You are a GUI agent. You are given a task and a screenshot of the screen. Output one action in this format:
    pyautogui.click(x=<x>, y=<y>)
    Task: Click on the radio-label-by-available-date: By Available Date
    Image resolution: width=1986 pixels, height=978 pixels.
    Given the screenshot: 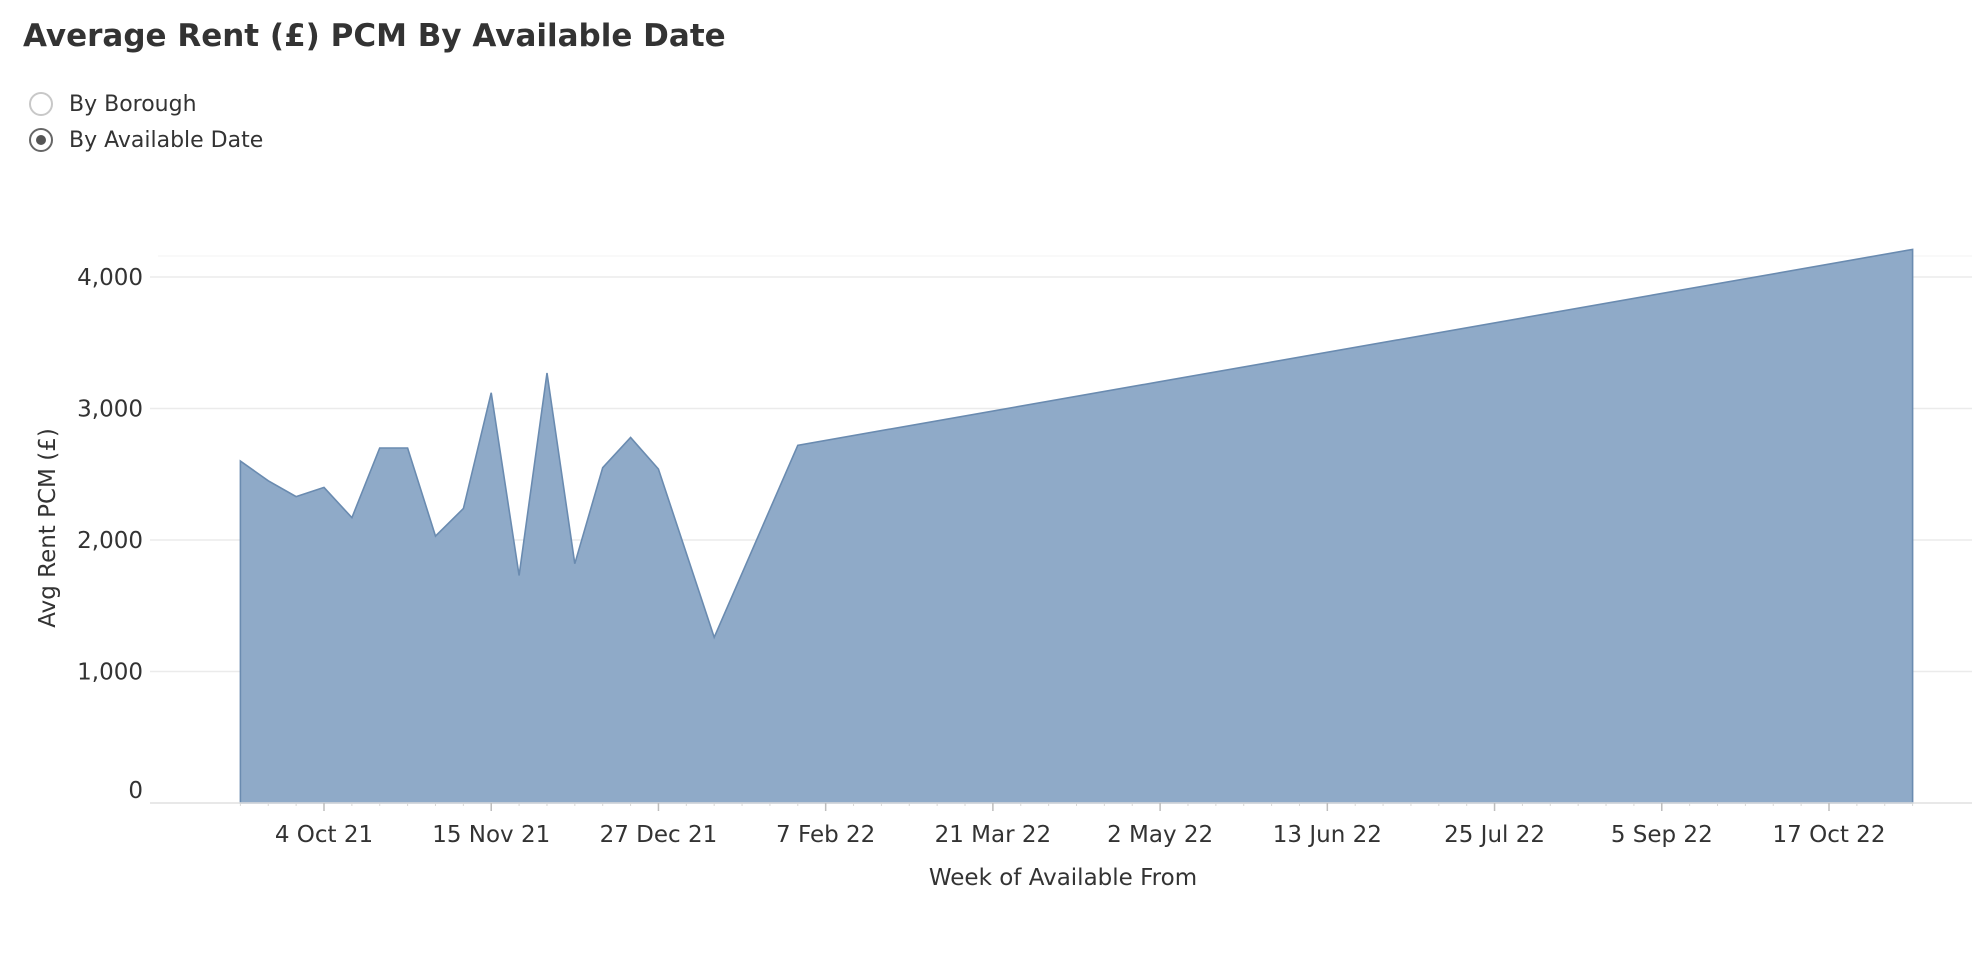 What is the action you would take?
    pyautogui.click(x=166, y=140)
    